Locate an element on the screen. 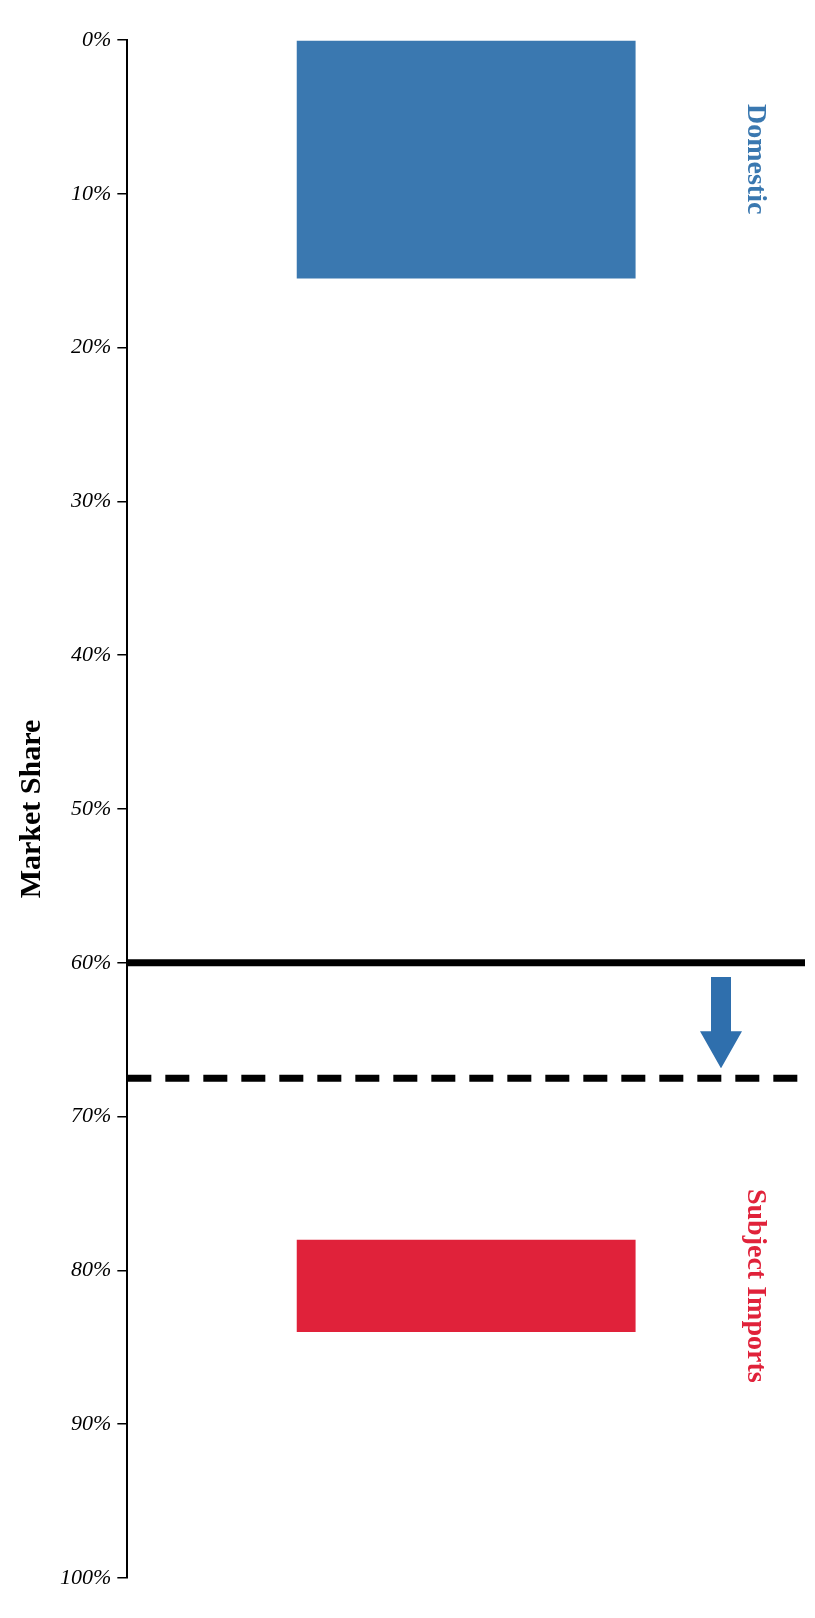  y-tick-label: 50% is located at coordinates (91, 807).